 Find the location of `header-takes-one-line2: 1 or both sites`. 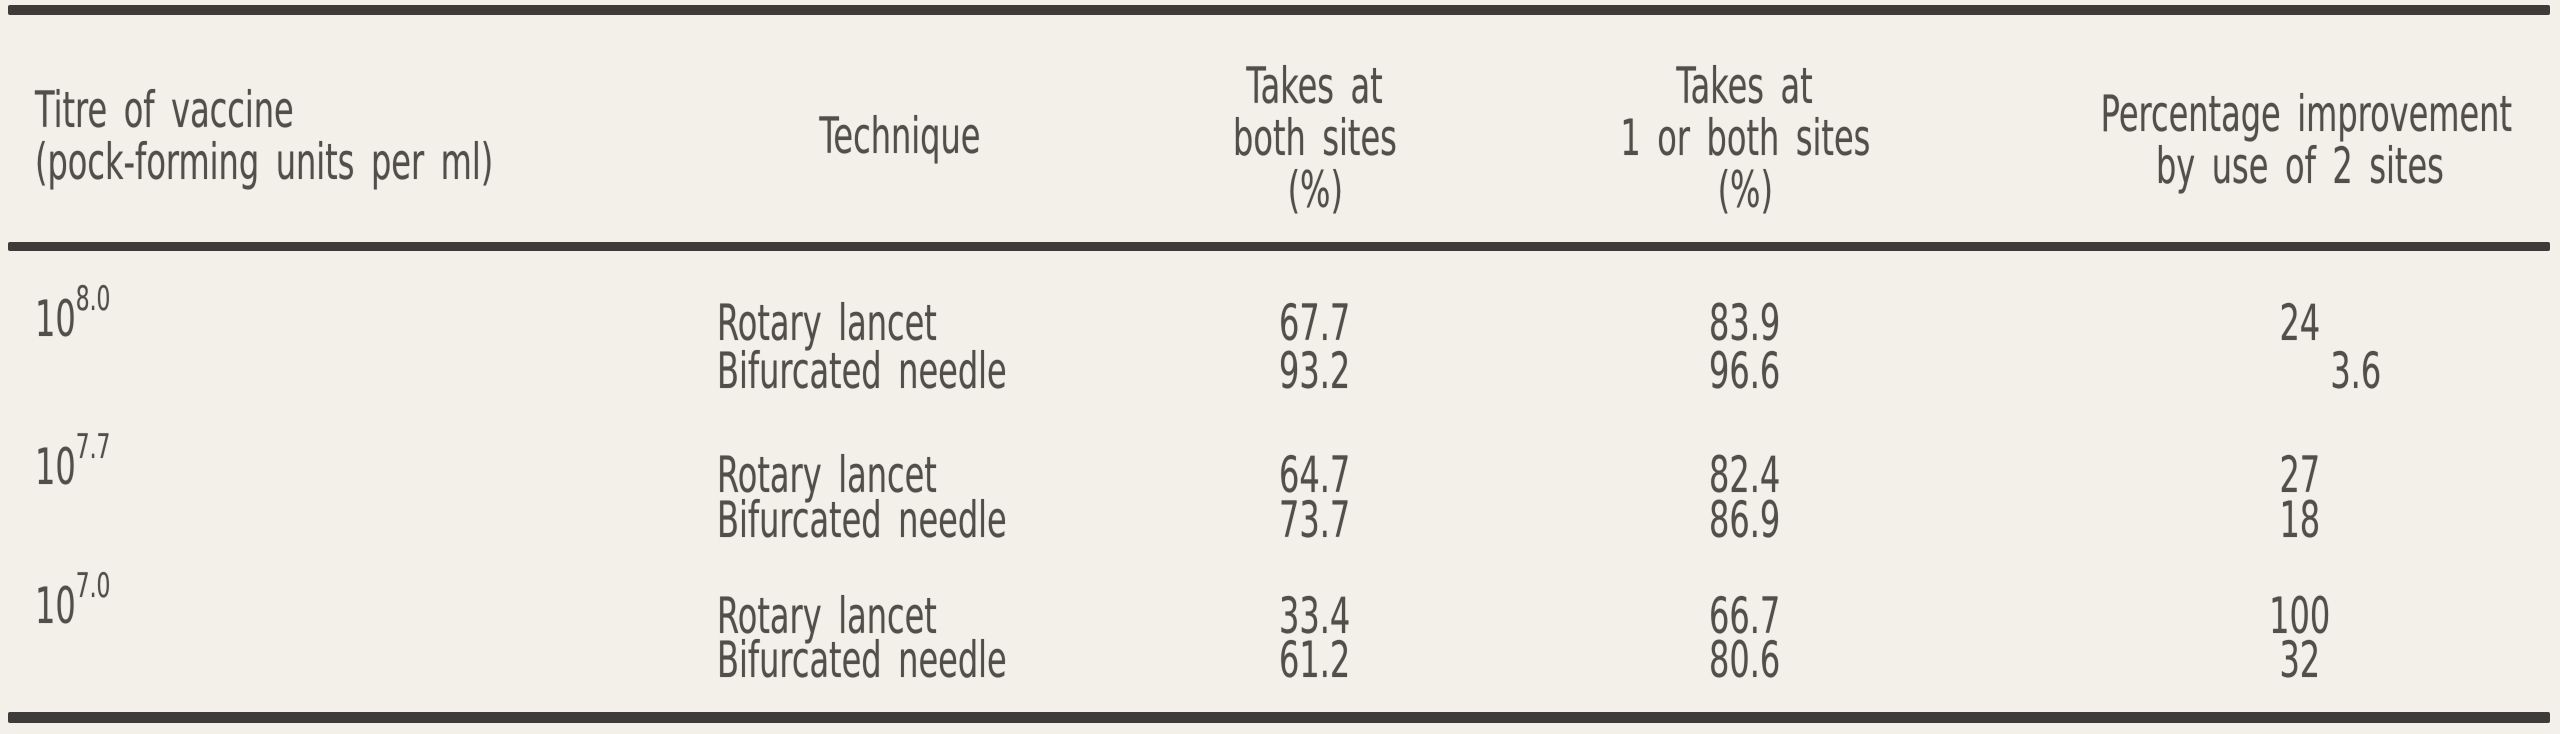

header-takes-one-line2: 1 or both sites is located at coordinates (1745, 138).